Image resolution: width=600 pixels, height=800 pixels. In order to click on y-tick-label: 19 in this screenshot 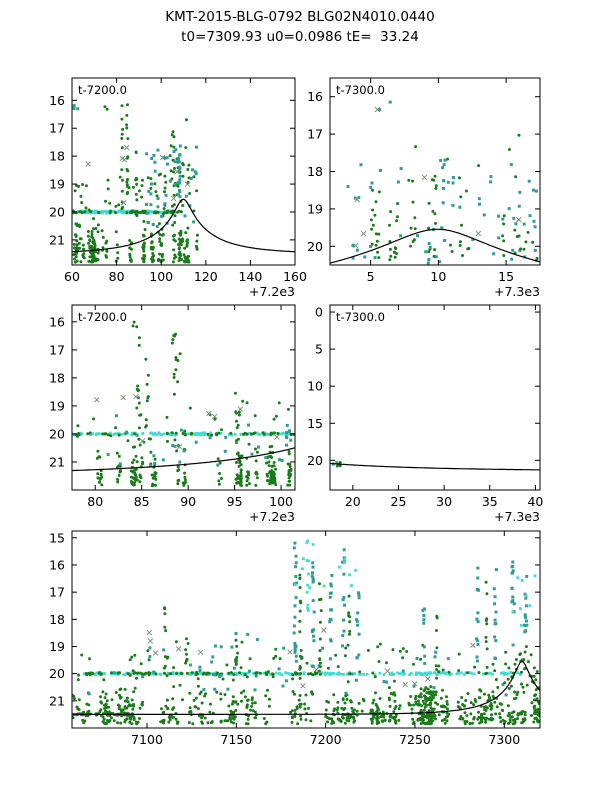, I will do `click(57, 405)`.